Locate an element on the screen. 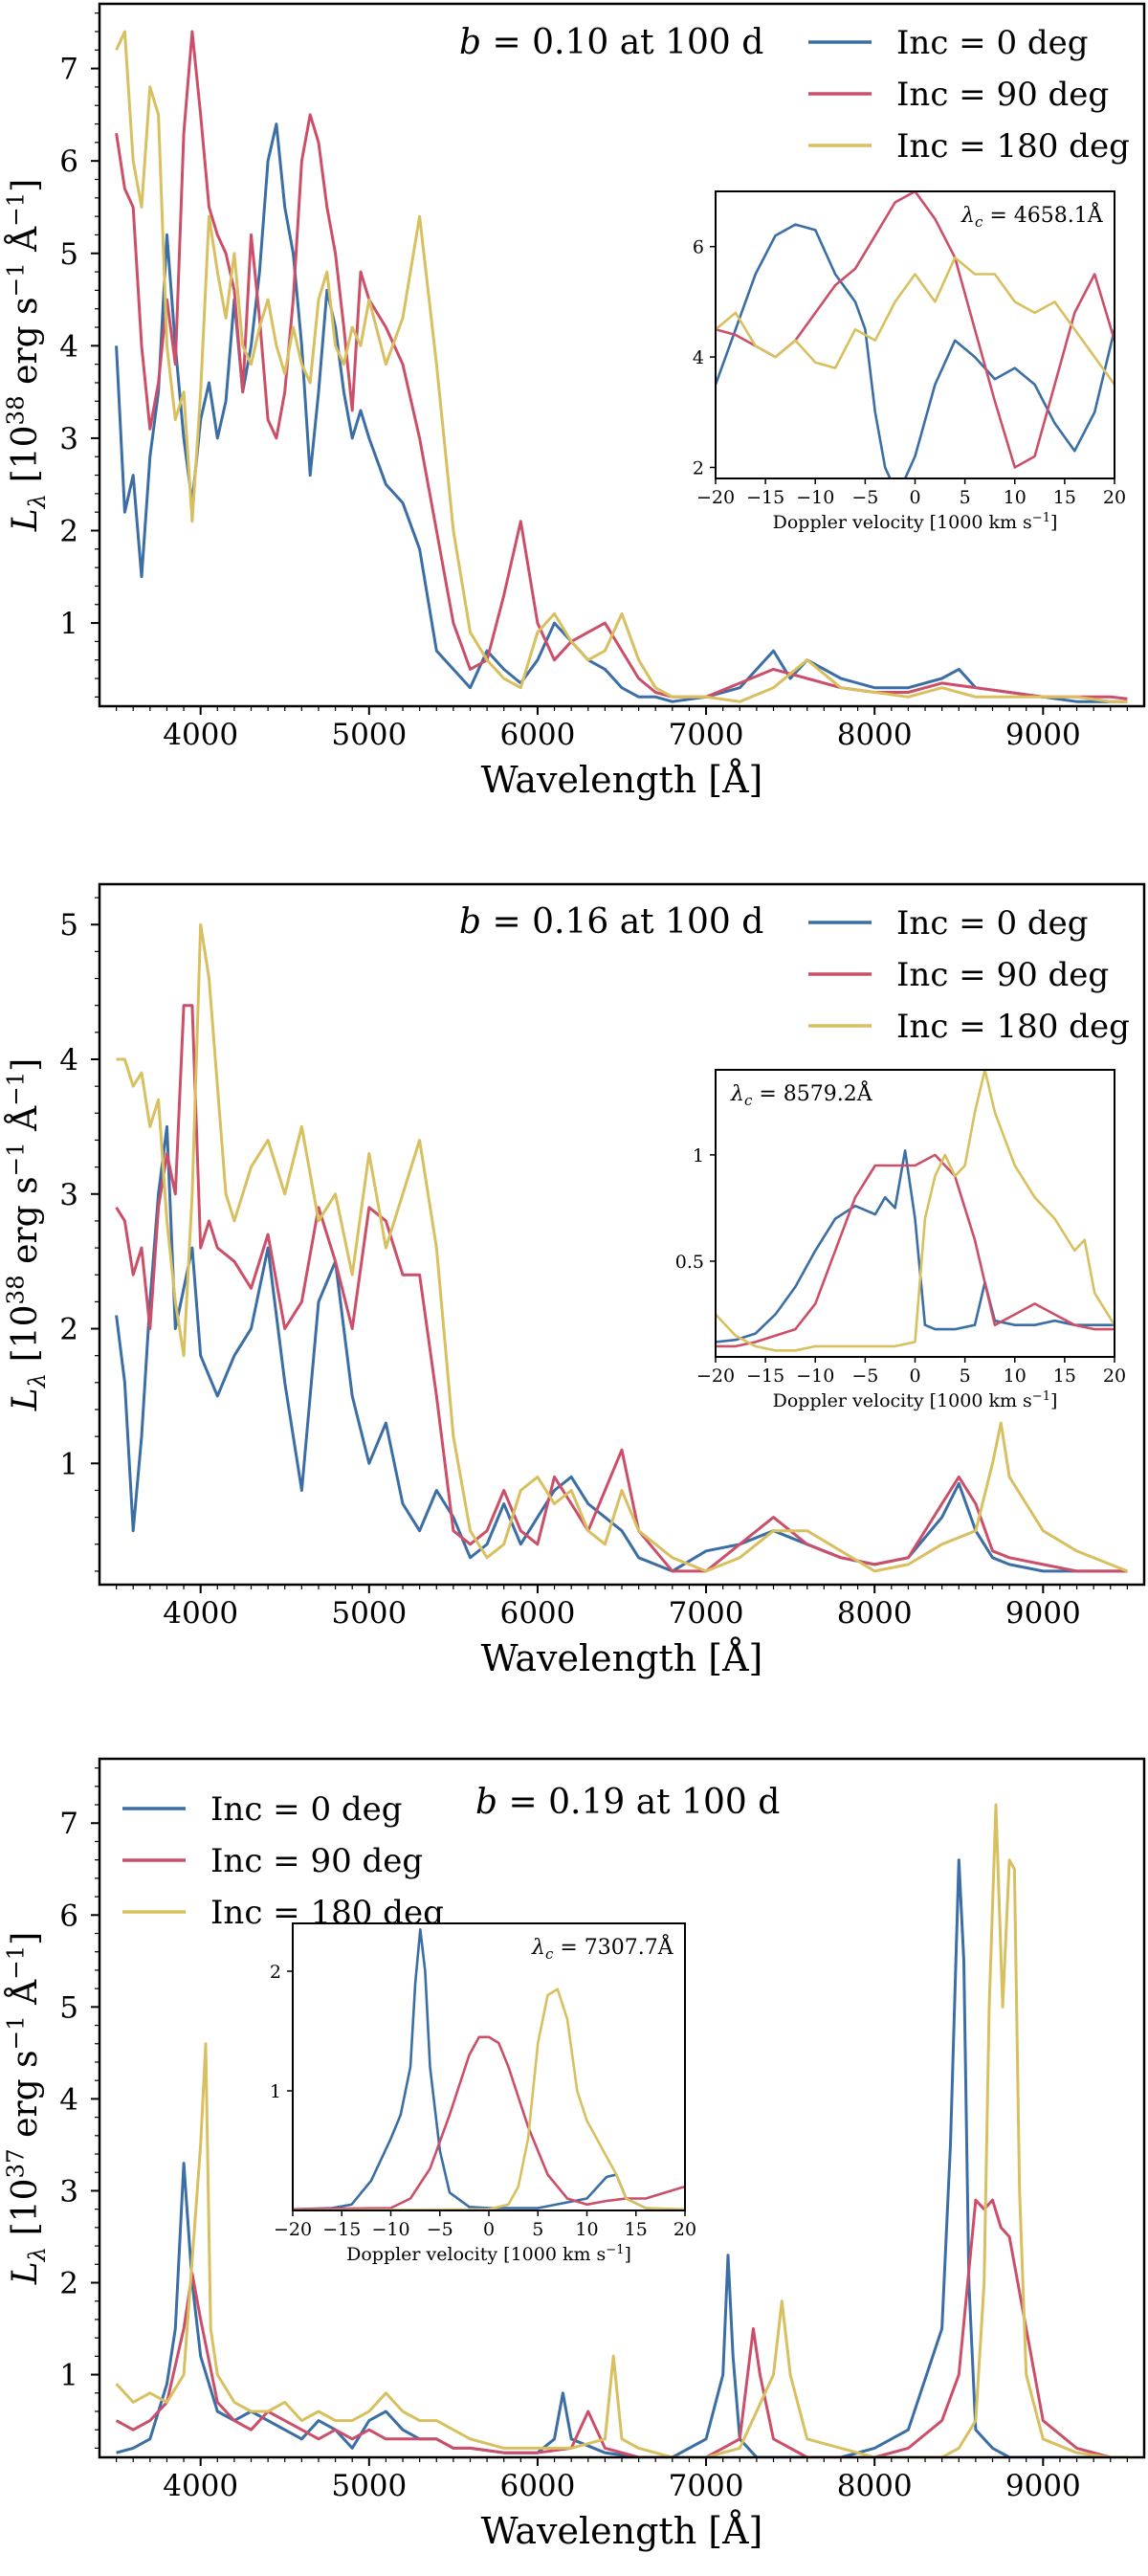 This screenshot has width=1148, height=2576. y-axis-label-text: Lλ [1037 erg s−1 Å−1] is located at coordinates (26, 2108).